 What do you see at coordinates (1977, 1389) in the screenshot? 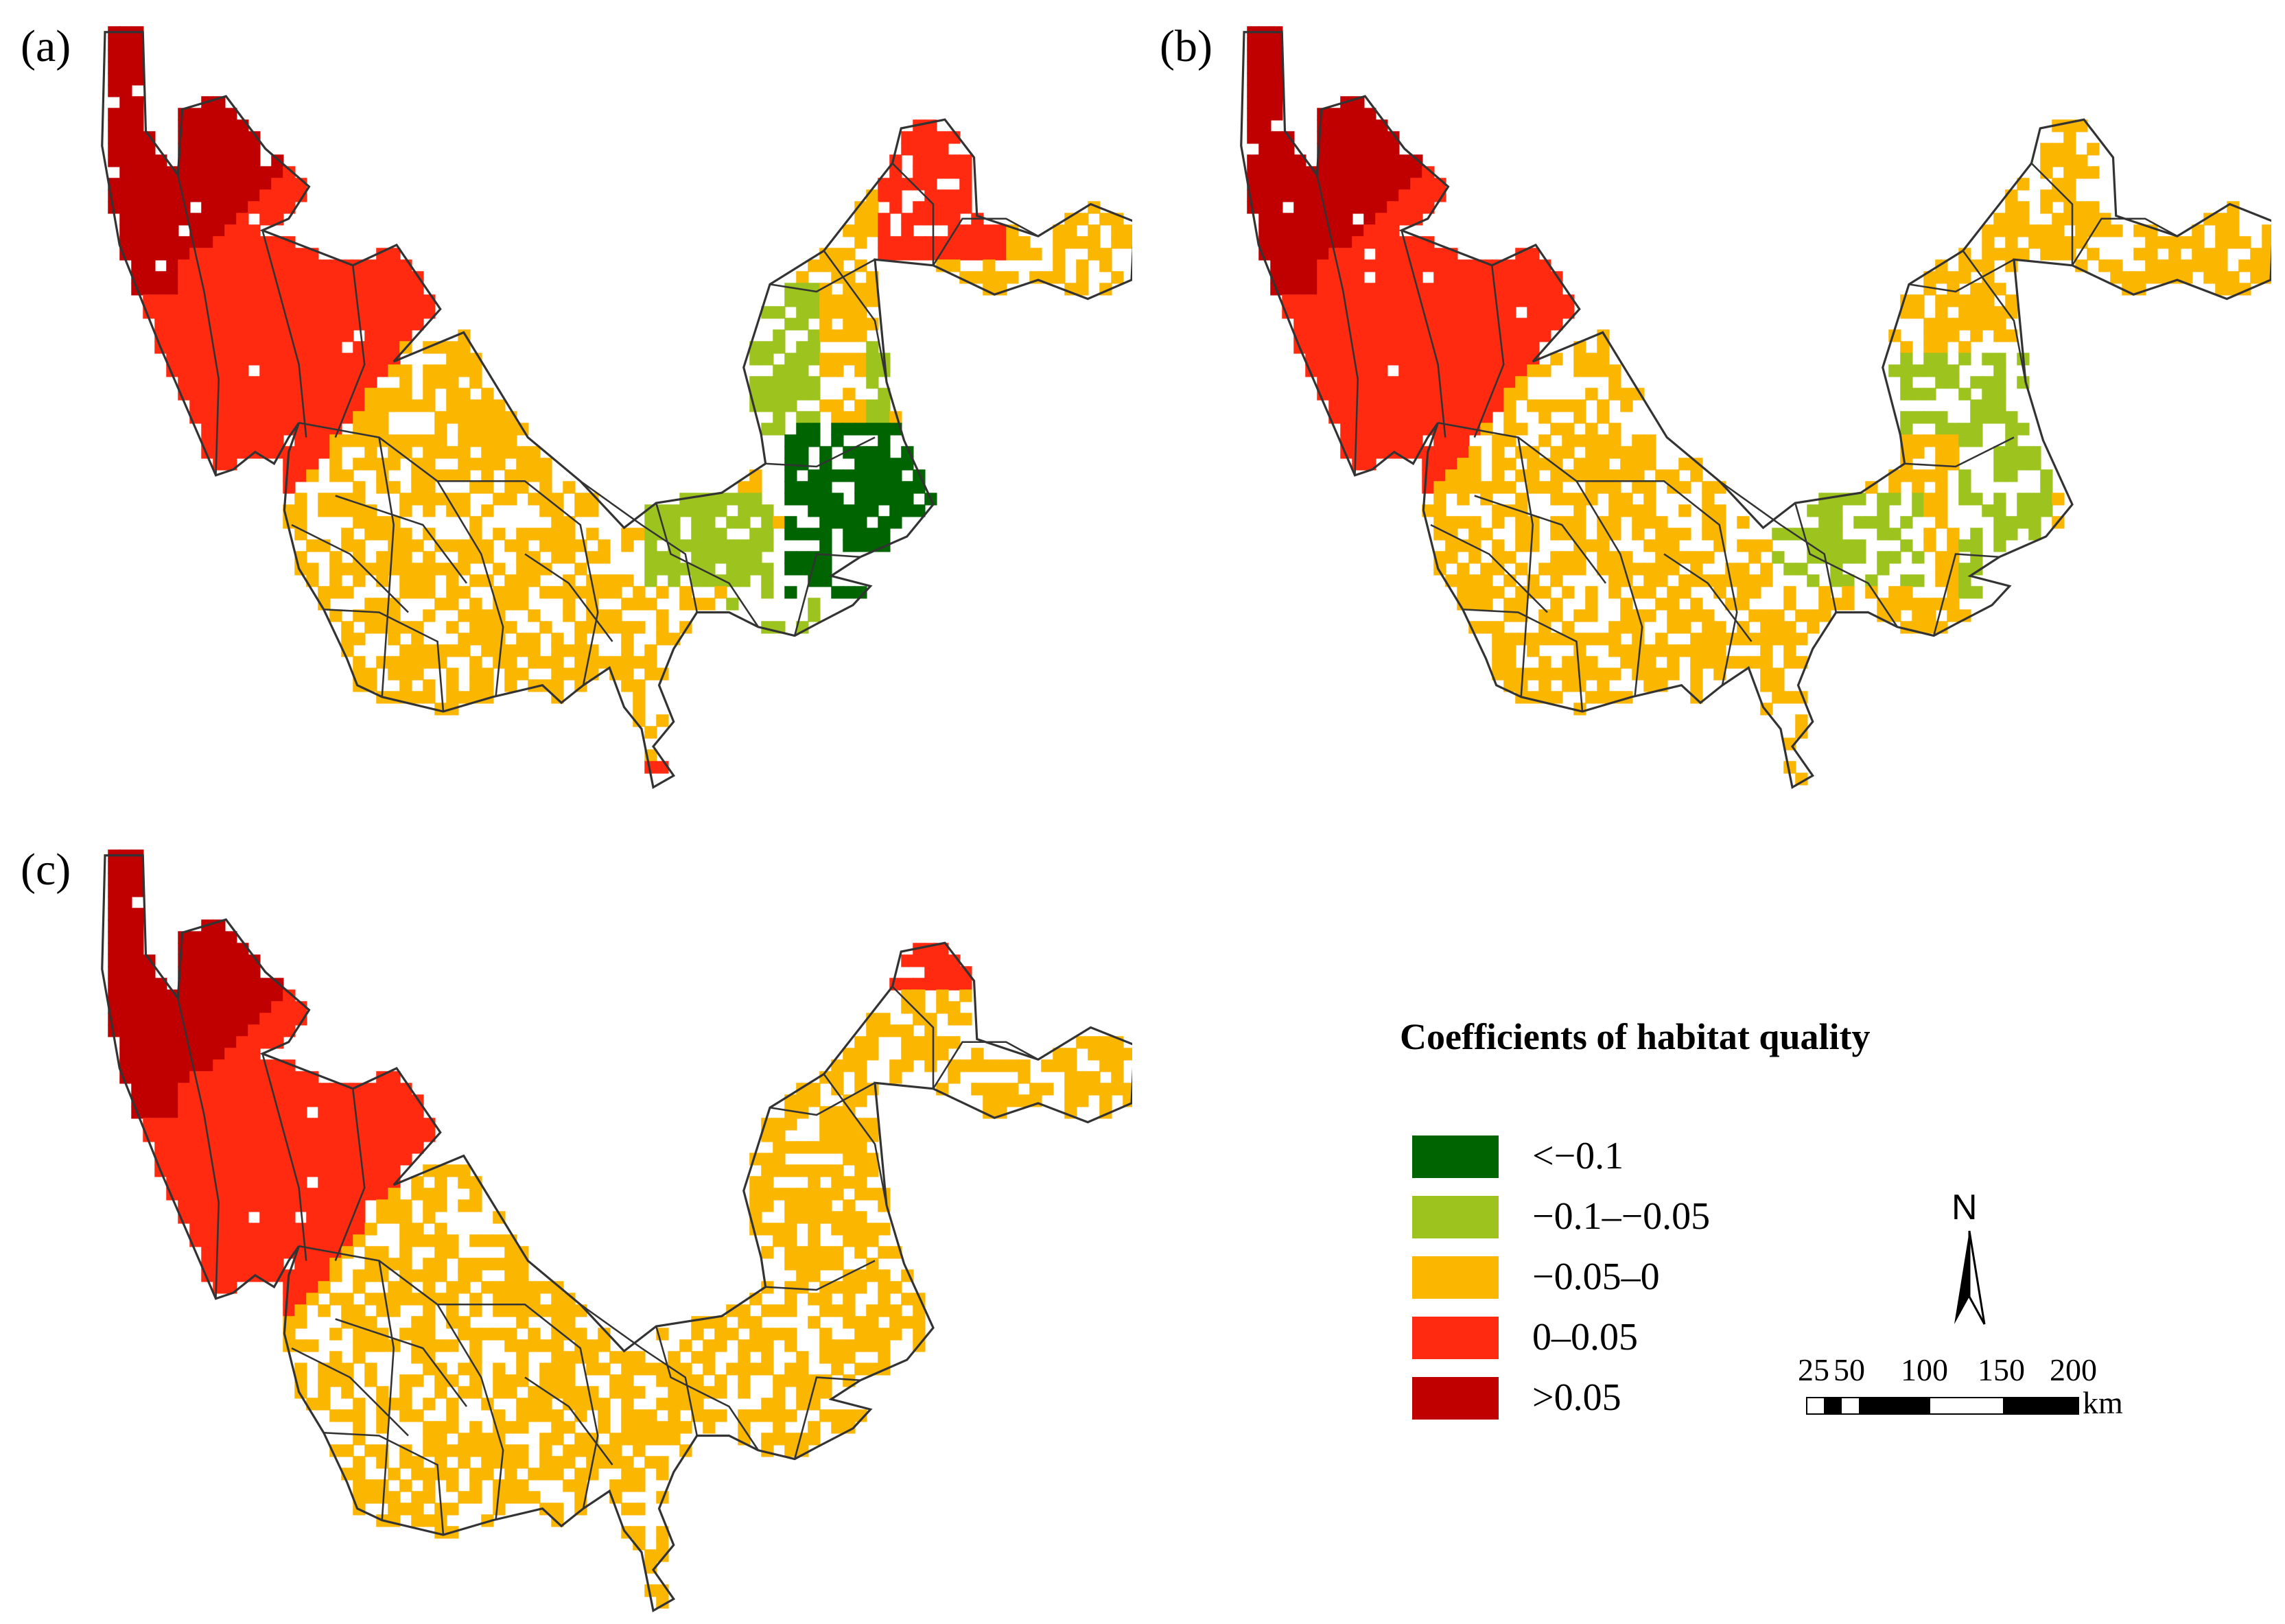
I see `scale-bar: 25 50 100 150 200 km` at bounding box center [1977, 1389].